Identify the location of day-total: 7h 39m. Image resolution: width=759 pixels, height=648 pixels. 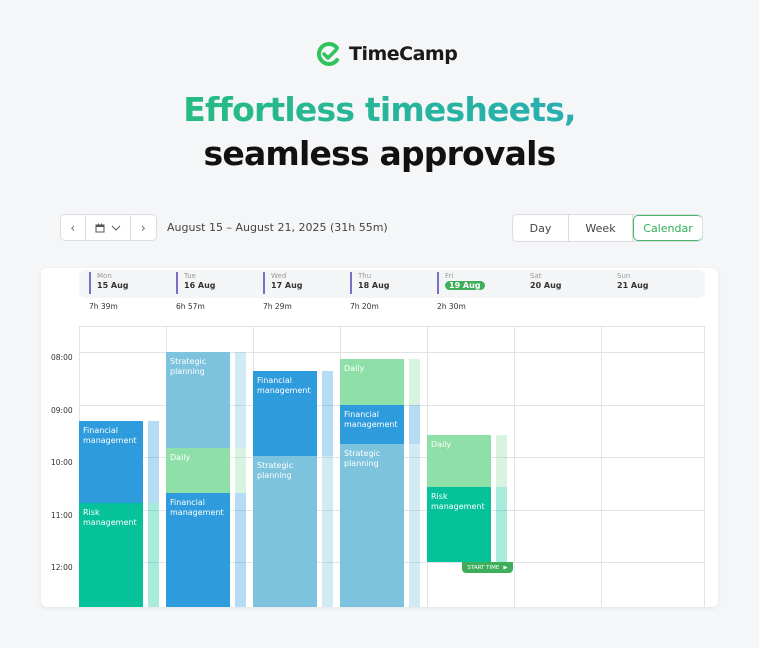
(103, 306).